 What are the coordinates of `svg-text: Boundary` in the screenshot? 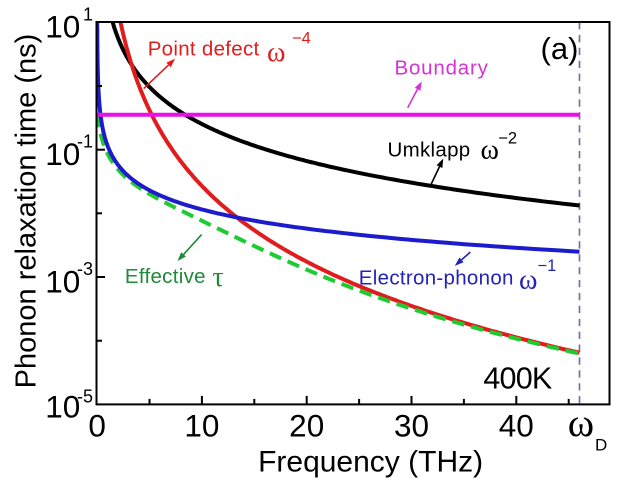 It's located at (442, 67).